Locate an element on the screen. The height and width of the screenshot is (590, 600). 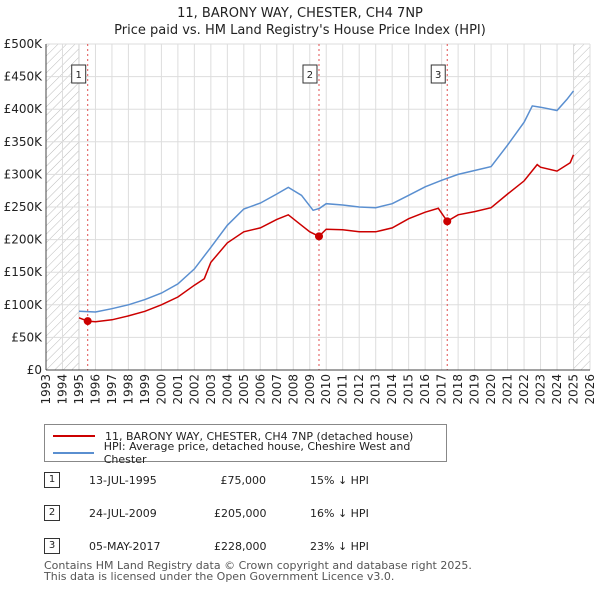
sale-number-badge: 1 is located at coordinates (52, 480).